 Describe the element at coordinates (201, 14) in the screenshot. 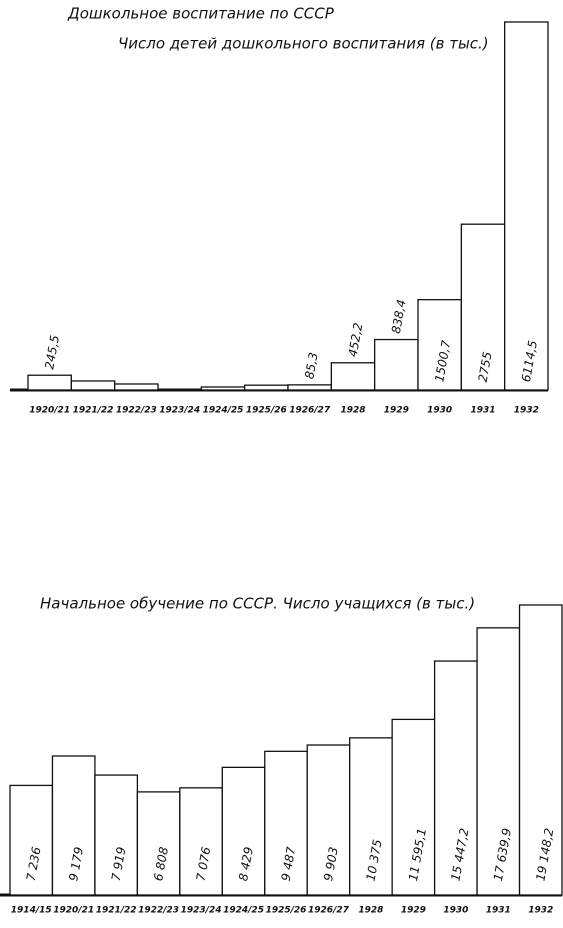

I see `chart-title: Дошкольное воспитание по СССР` at that location.